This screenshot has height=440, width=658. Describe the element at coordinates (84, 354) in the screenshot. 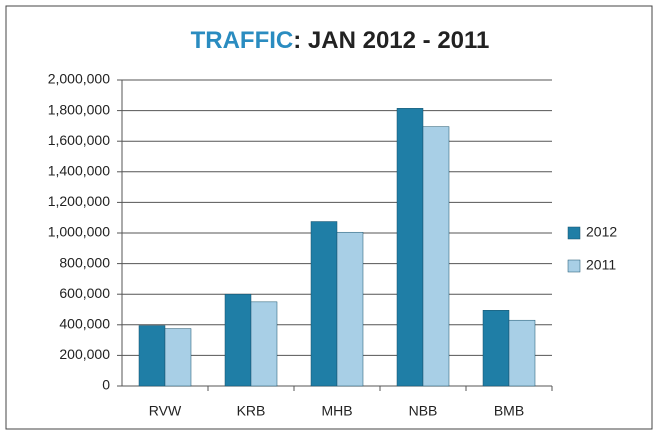

I see `y-tick-label: 200,000` at that location.